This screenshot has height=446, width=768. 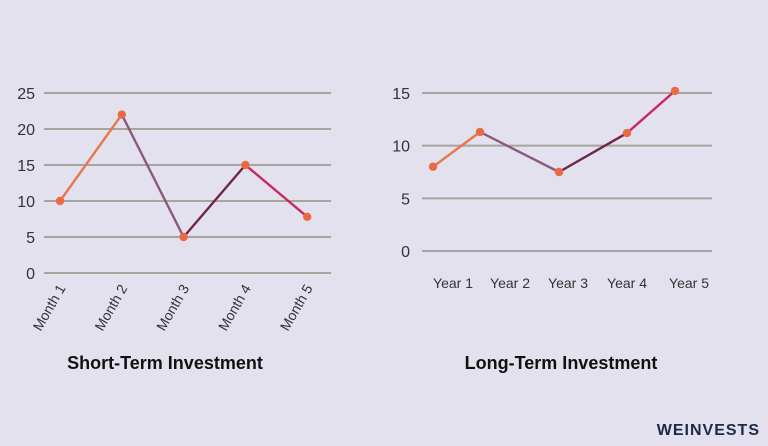 What do you see at coordinates (510, 283) in the screenshot?
I see `long-term-xtick-label-2: Year 2` at bounding box center [510, 283].